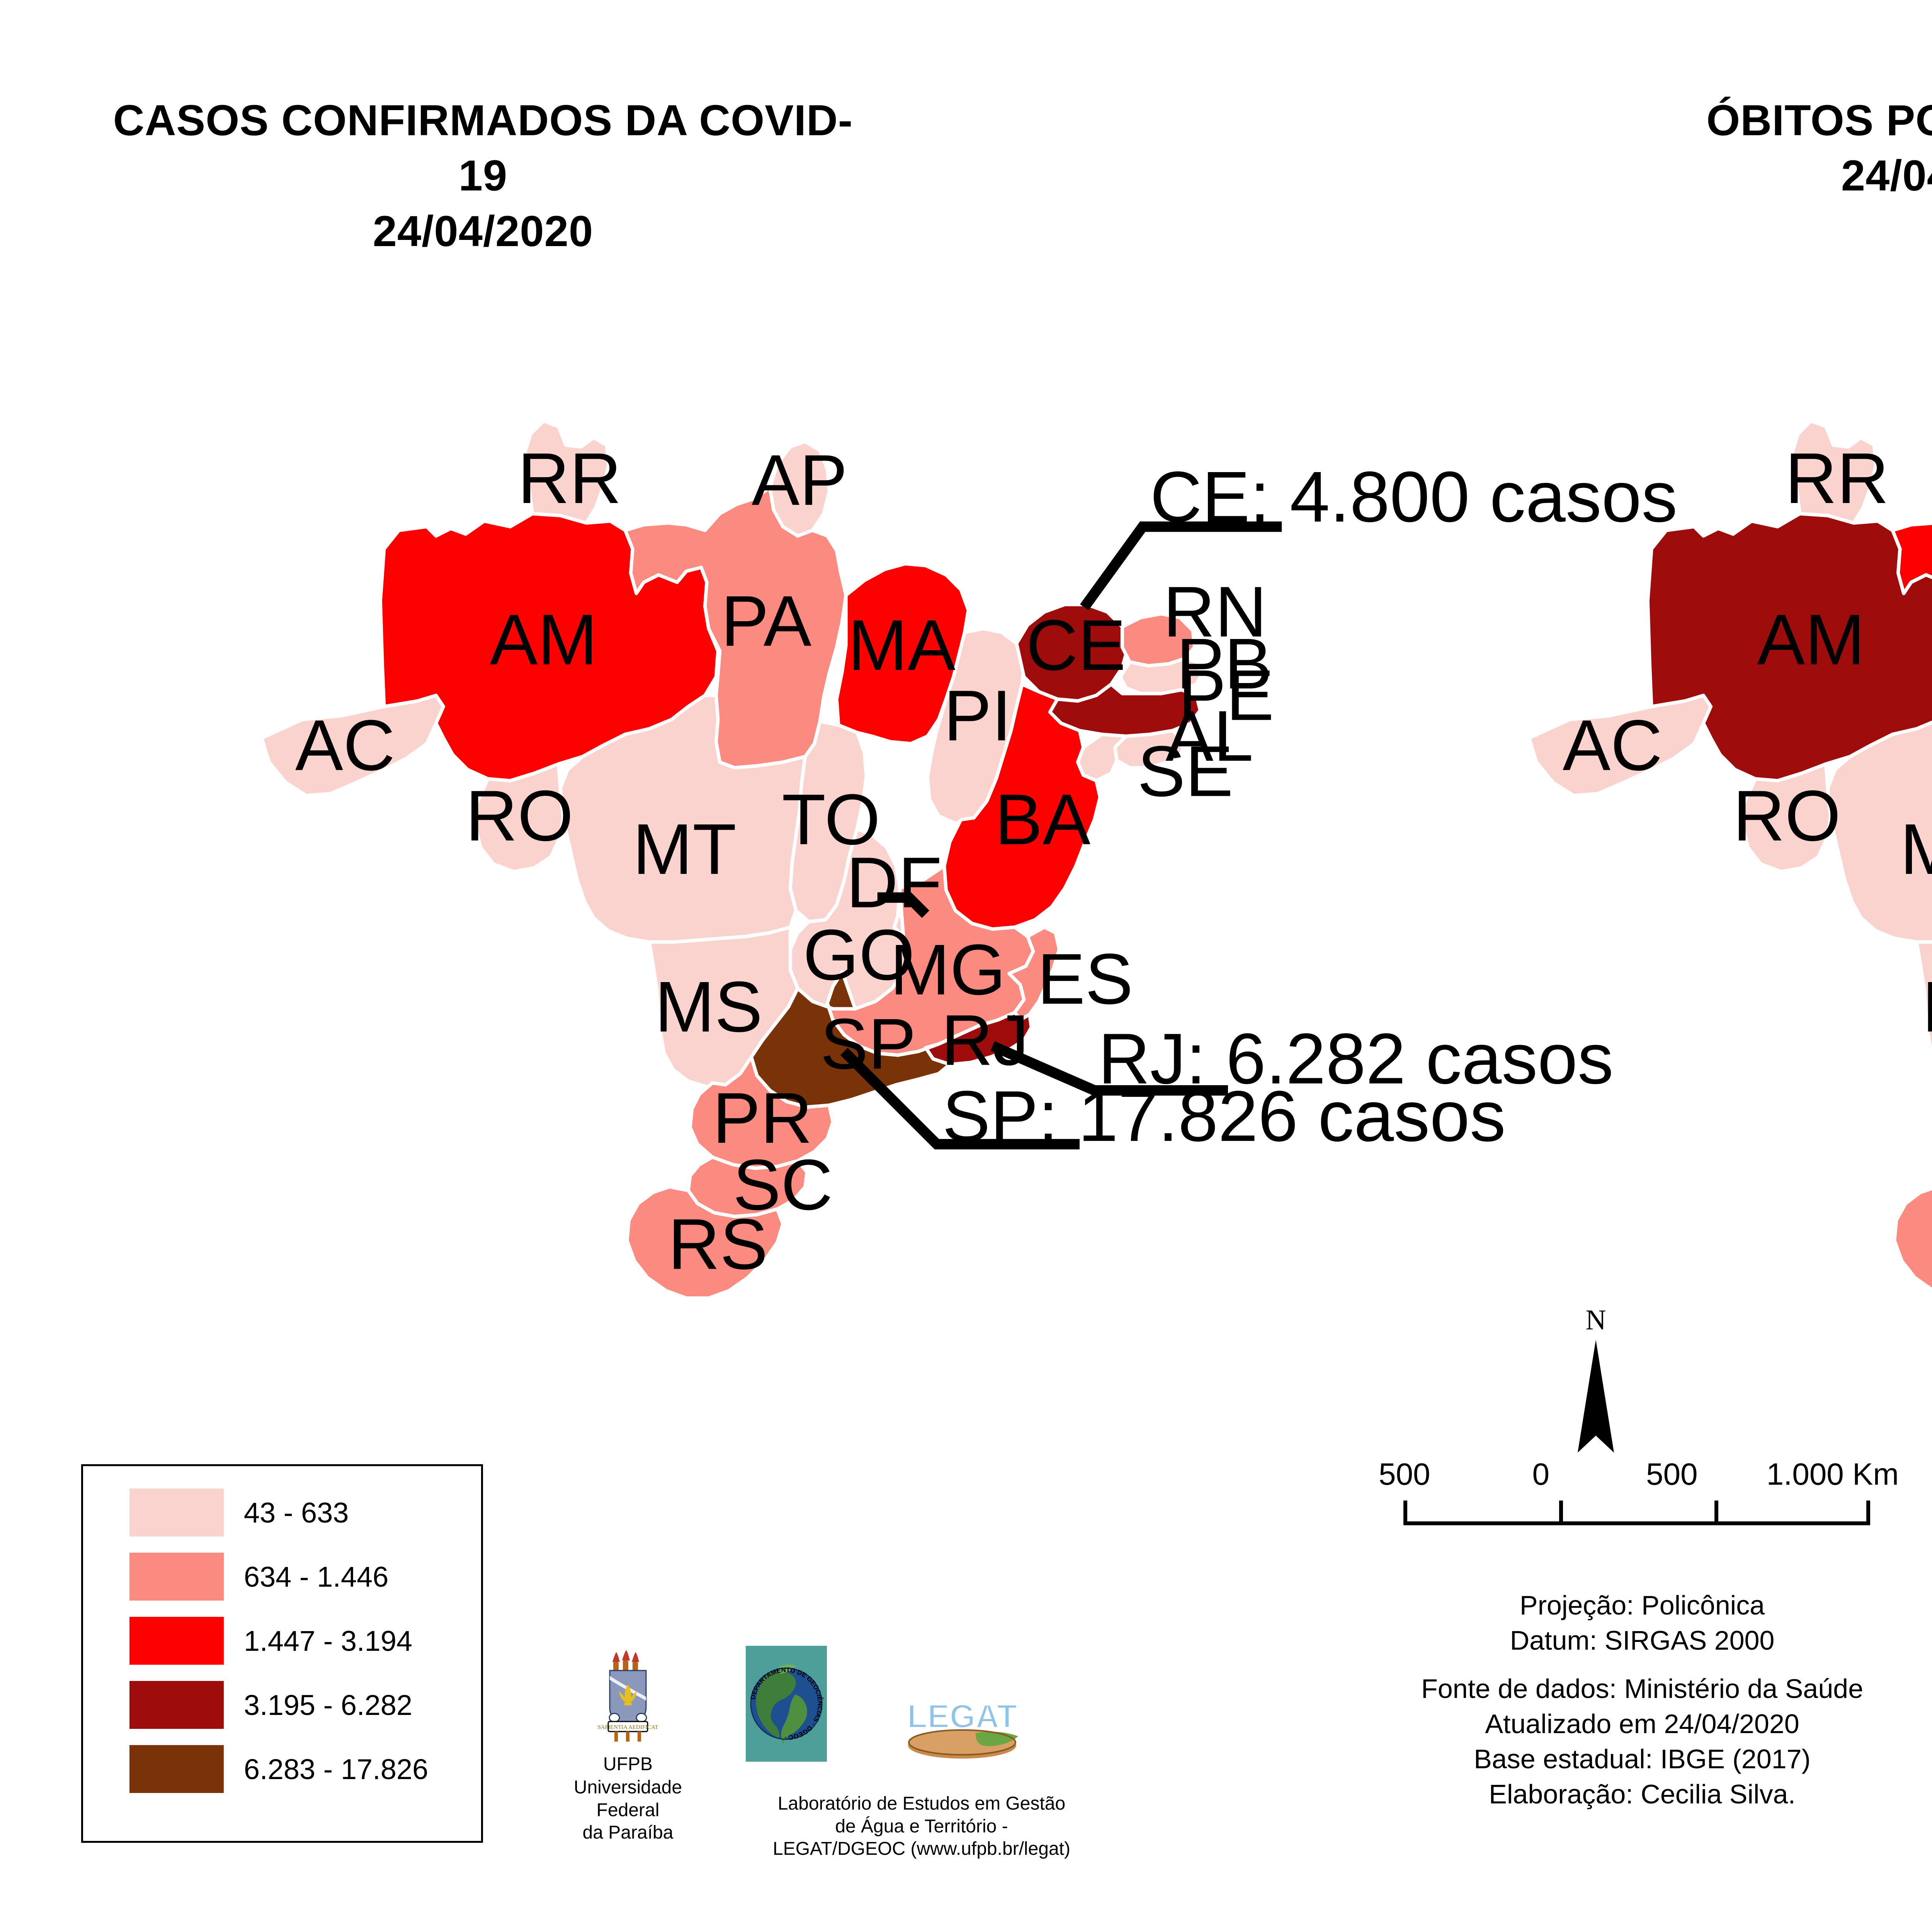  I want to click on state-rn, so click(1158, 640).